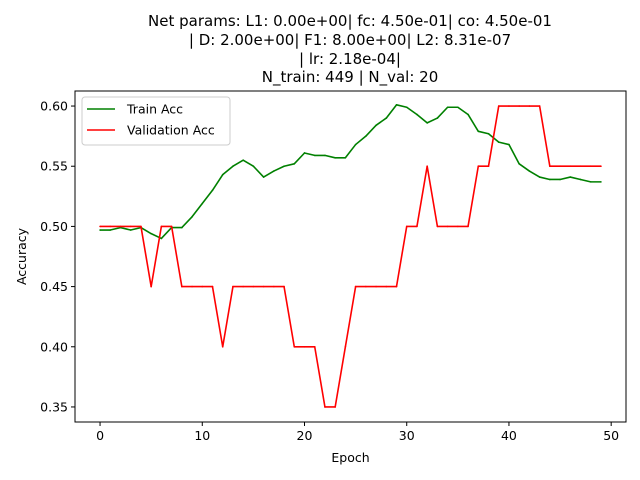 This screenshot has height=480, width=640. I want to click on x-tick-label: 0, so click(100, 435).